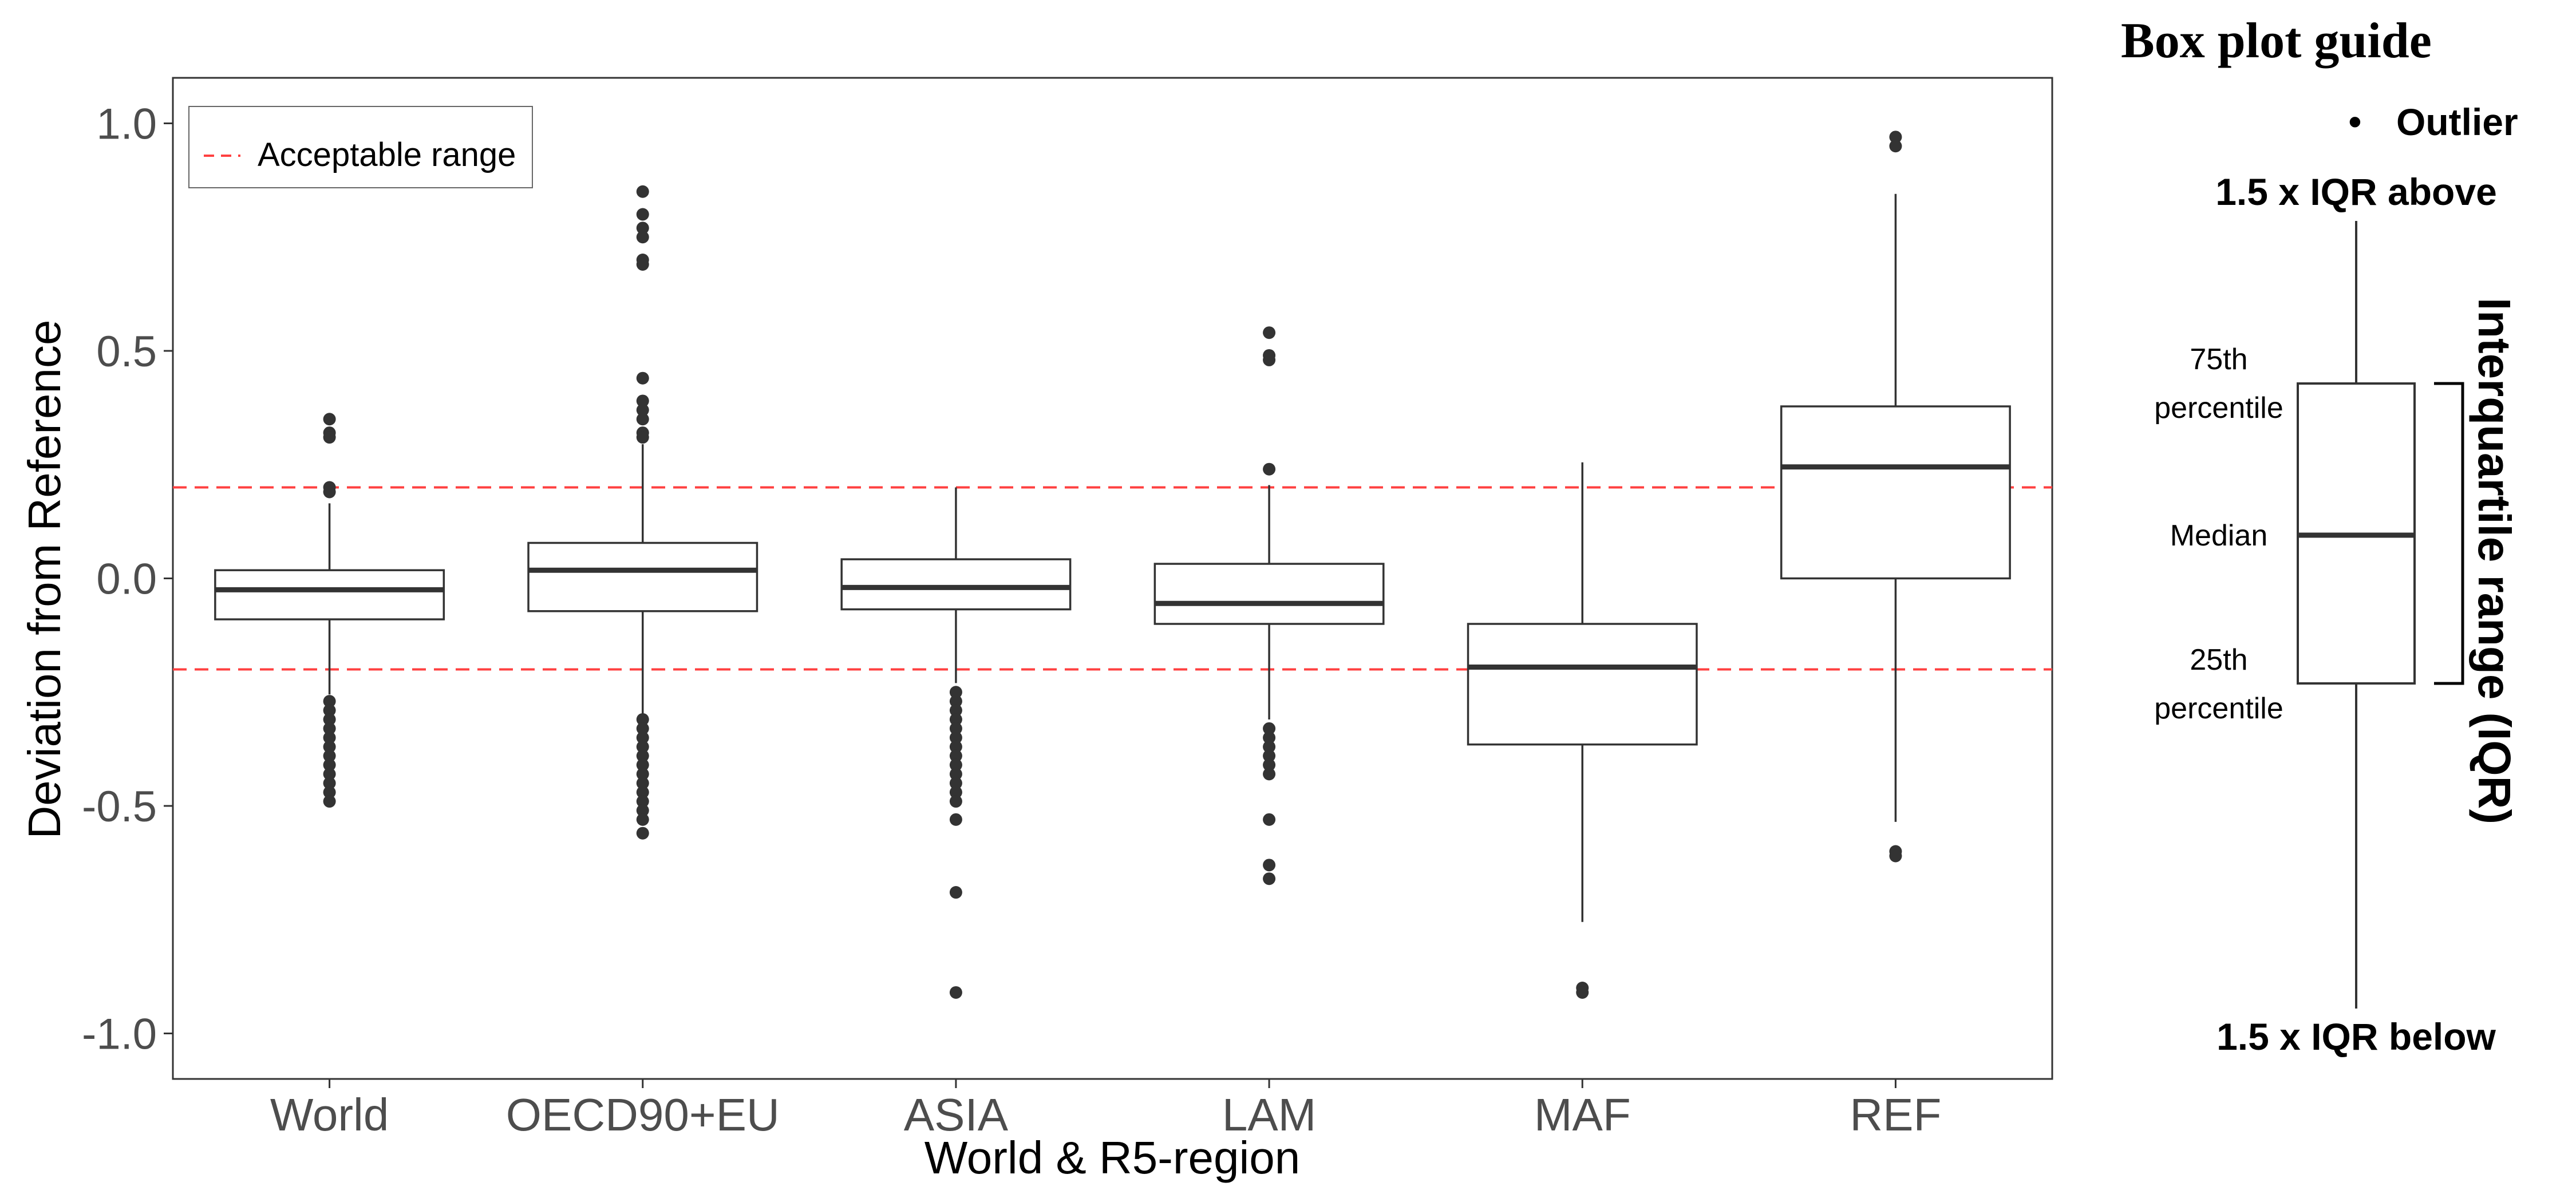  I want to click on iqr-box-lam, so click(1269, 594).